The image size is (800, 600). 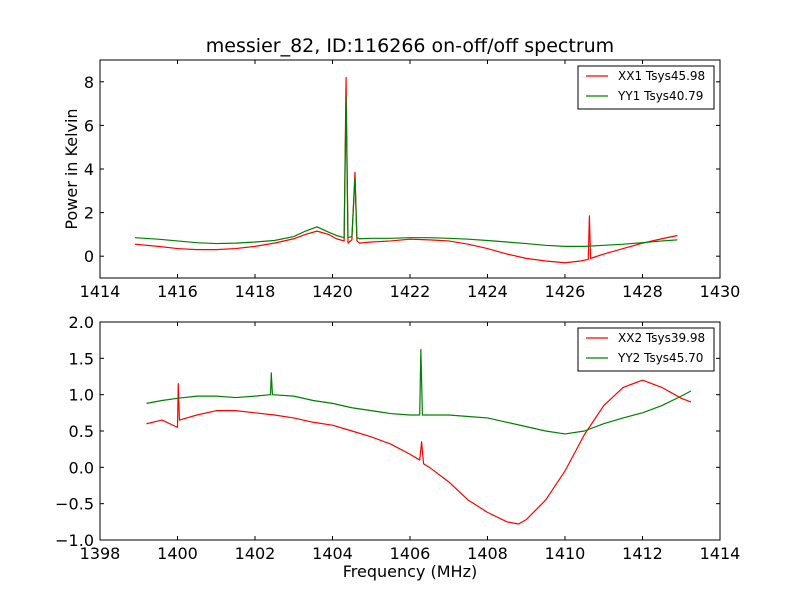 What do you see at coordinates (410, 571) in the screenshot?
I see `x-axis-label: Frequency (MHz)` at bounding box center [410, 571].